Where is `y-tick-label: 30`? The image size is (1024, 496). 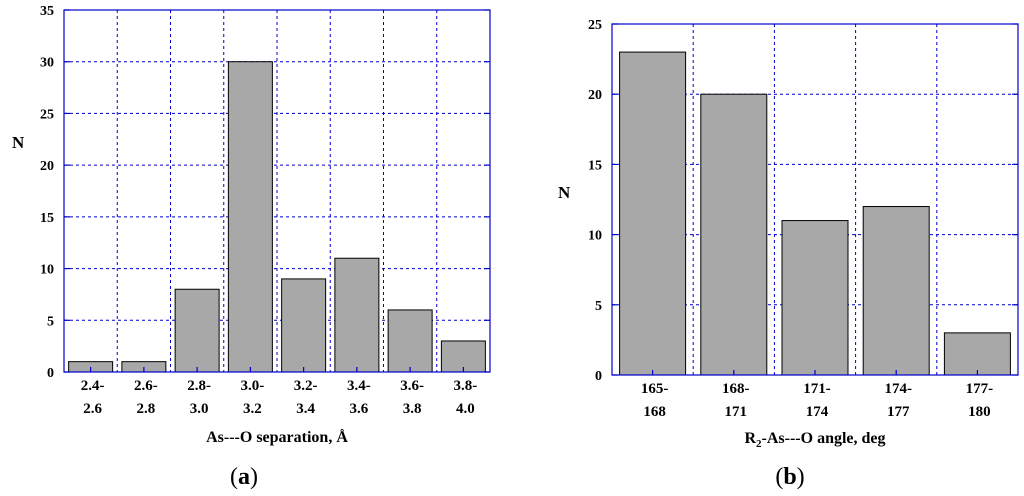 y-tick-label: 30 is located at coordinates (47, 63).